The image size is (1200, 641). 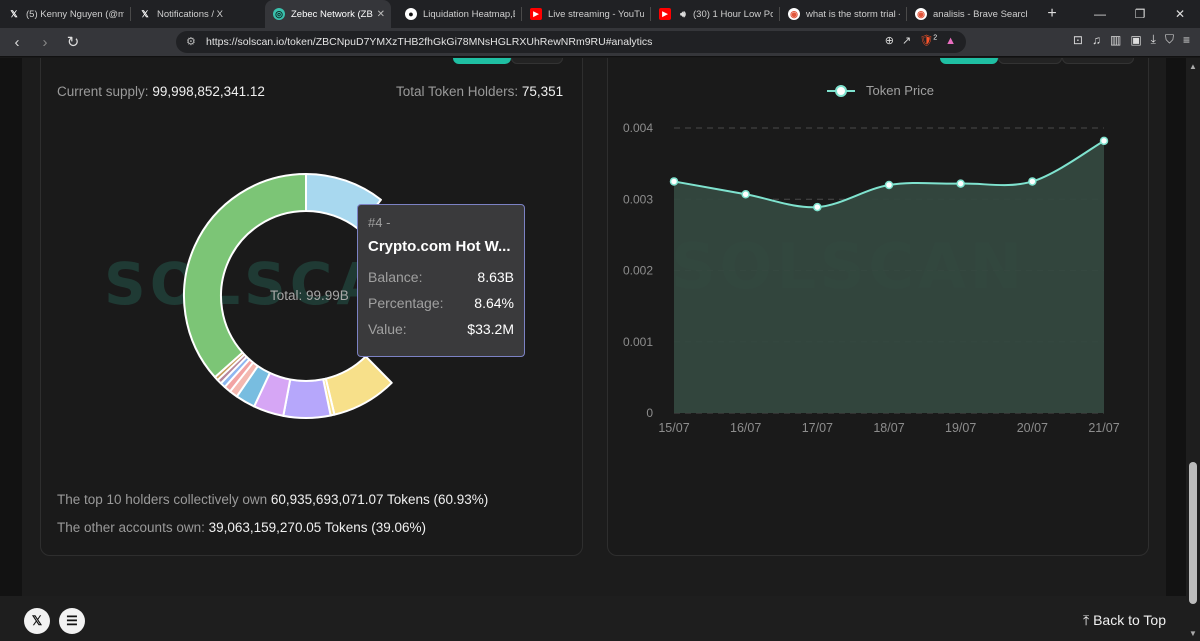 I want to click on site-info-icon: ⚙︎, so click(x=191, y=42).